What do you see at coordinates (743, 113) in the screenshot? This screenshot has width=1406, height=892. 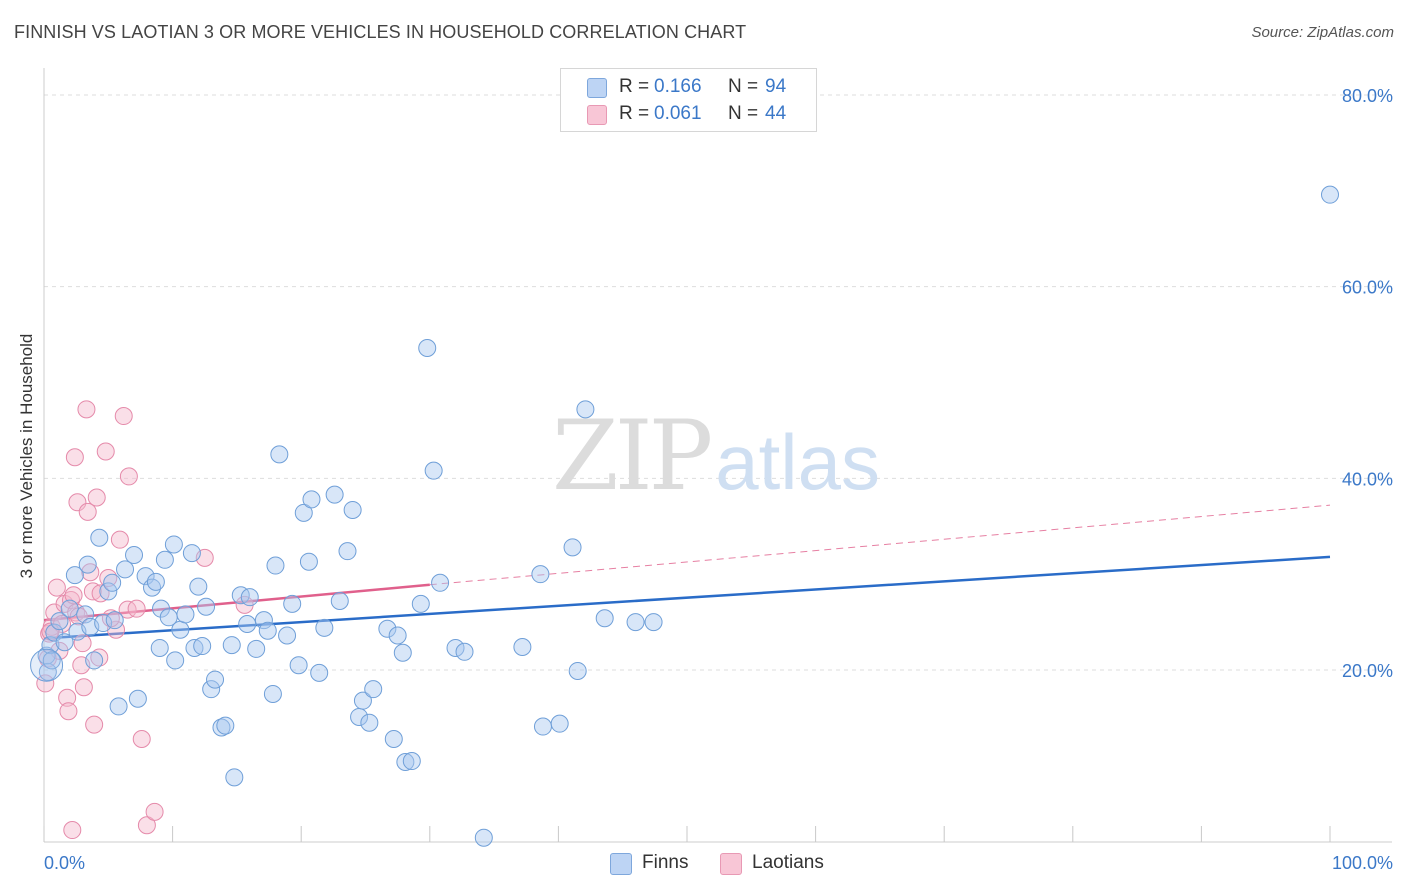 I see `legend-n-label: N =` at bounding box center [743, 113].